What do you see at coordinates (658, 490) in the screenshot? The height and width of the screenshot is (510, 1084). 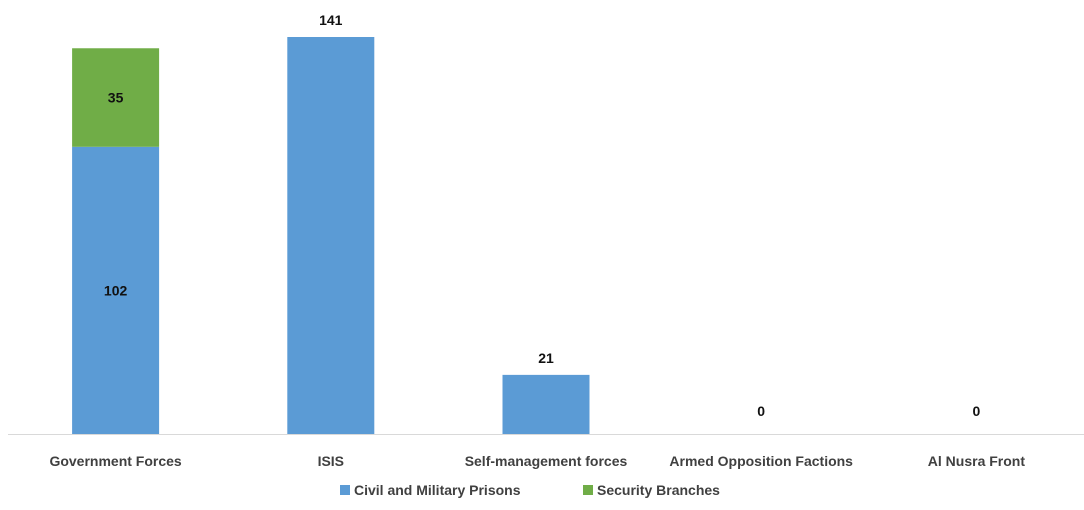 I see `legend-label-1: Security Branches` at bounding box center [658, 490].